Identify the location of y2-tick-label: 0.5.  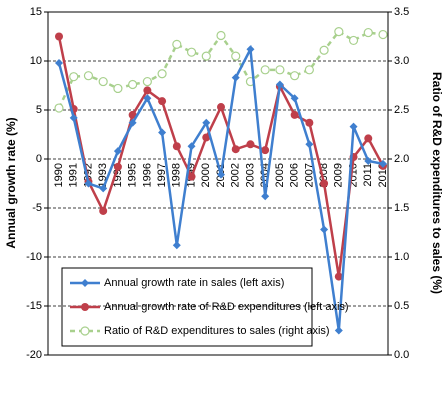
(401, 306).